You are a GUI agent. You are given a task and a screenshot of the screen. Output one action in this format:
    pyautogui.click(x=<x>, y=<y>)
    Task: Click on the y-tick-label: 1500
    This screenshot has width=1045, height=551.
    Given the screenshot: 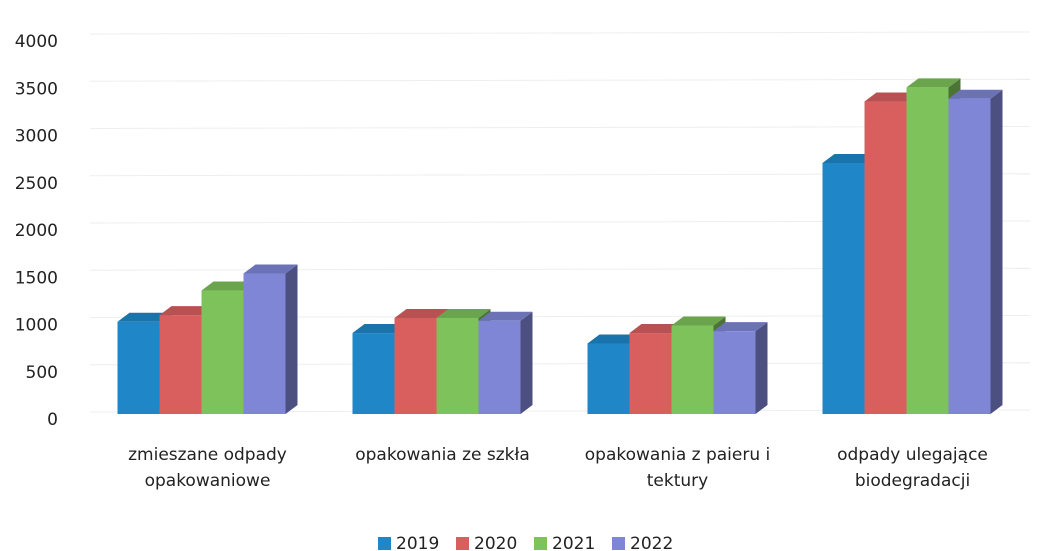 What is the action you would take?
    pyautogui.click(x=36, y=278)
    